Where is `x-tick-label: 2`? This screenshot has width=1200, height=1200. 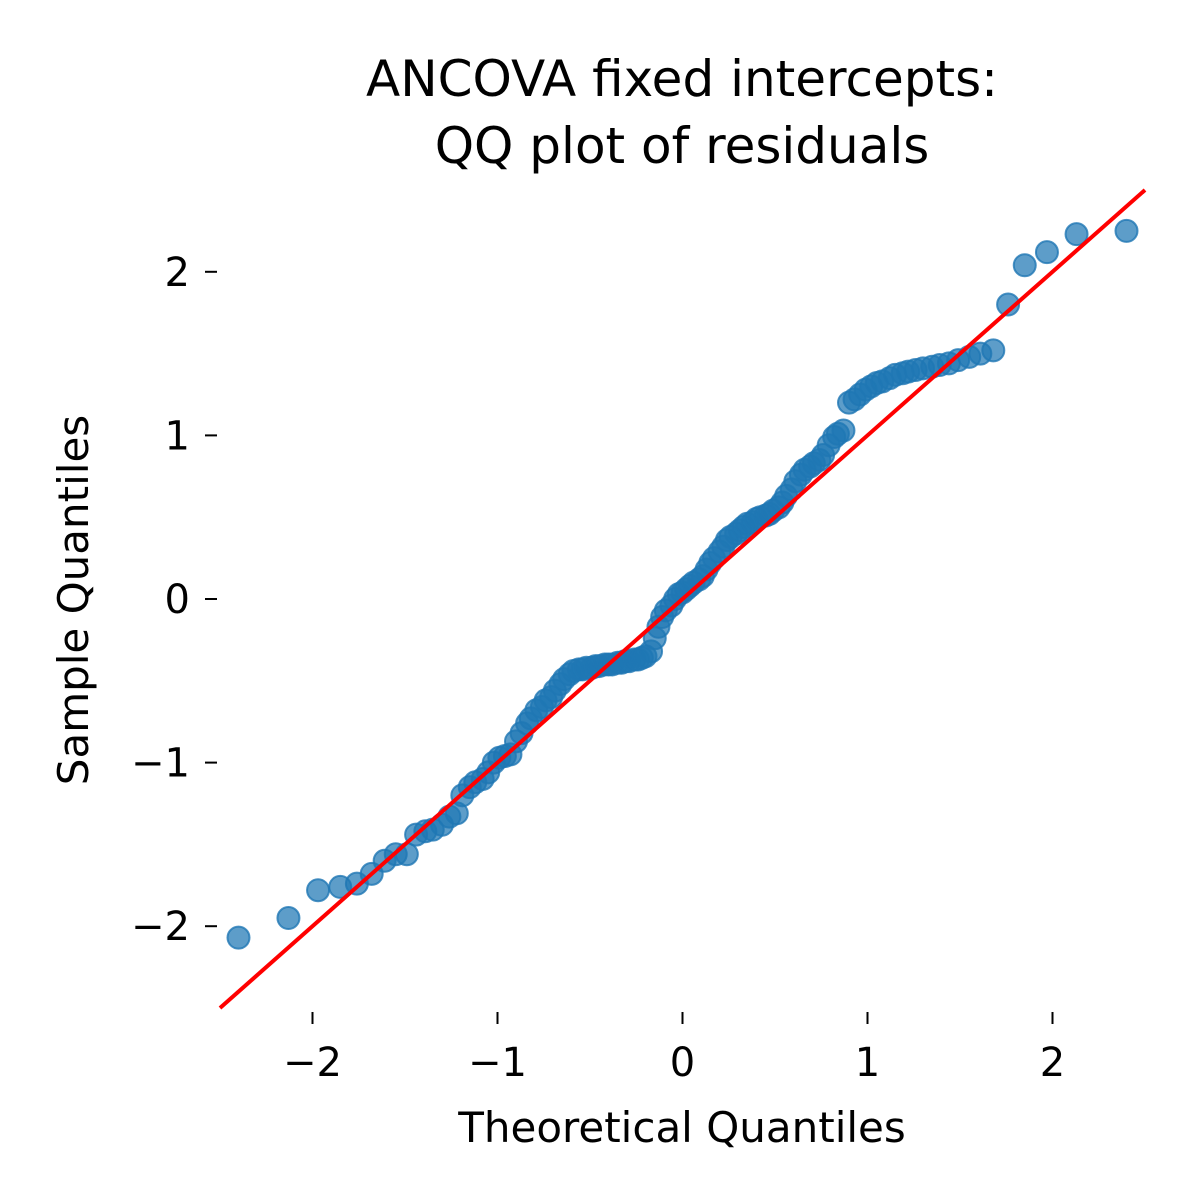
x-tick-label: 2 is located at coordinates (1052, 1063).